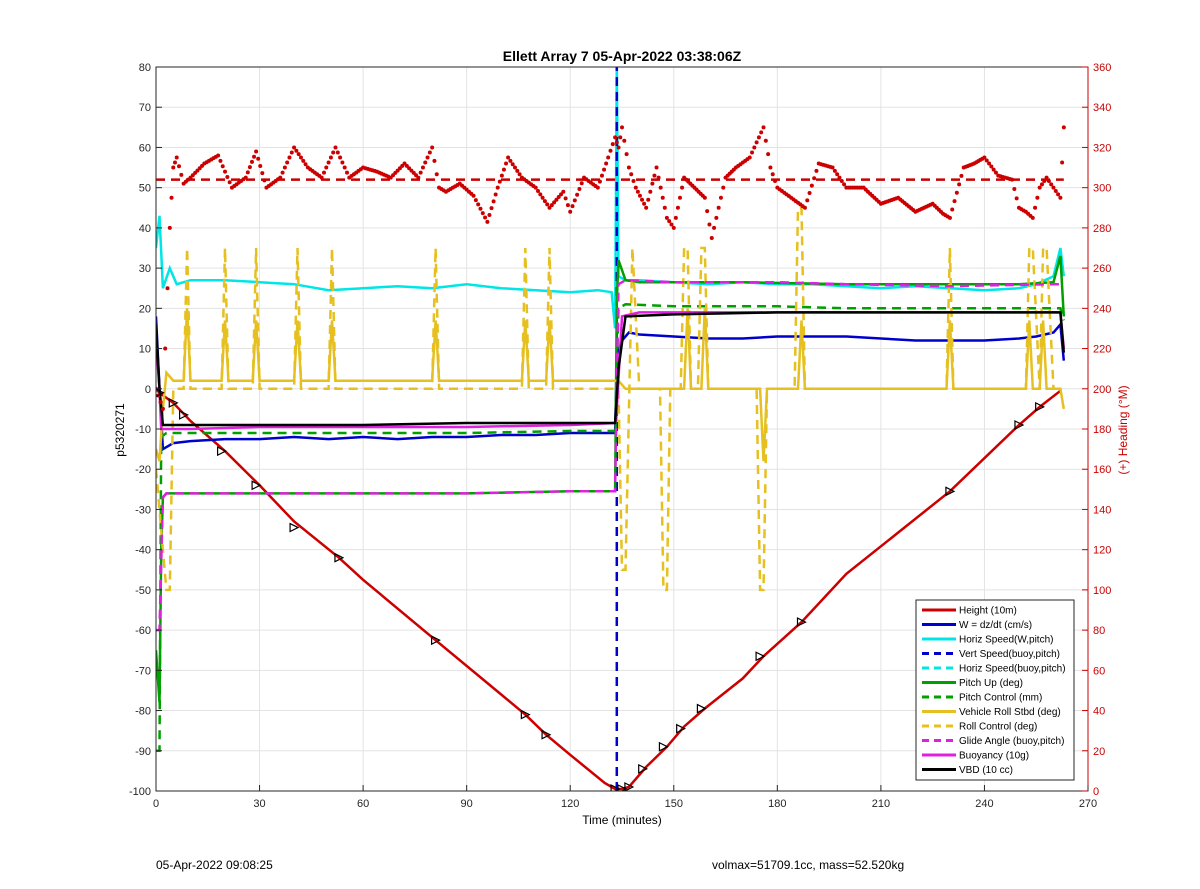 This screenshot has height=889, width=1200. What do you see at coordinates (1012, 669) in the screenshot?
I see `legend-label: Horiz Speed(buoy,pitch)` at bounding box center [1012, 669].